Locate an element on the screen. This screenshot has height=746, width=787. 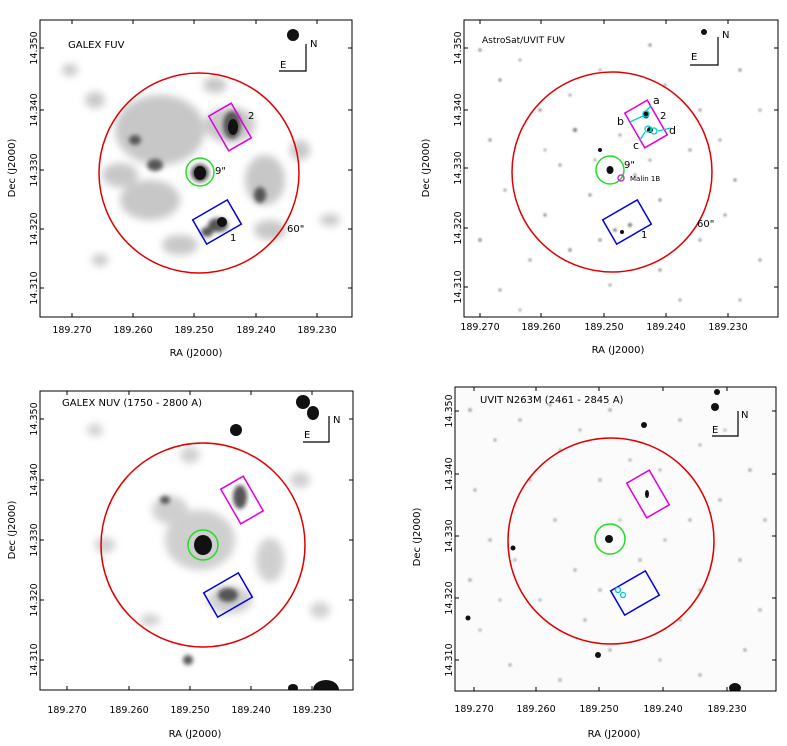
overlays-astrosat-uvit-fuv is located at coordinates (612, 172).